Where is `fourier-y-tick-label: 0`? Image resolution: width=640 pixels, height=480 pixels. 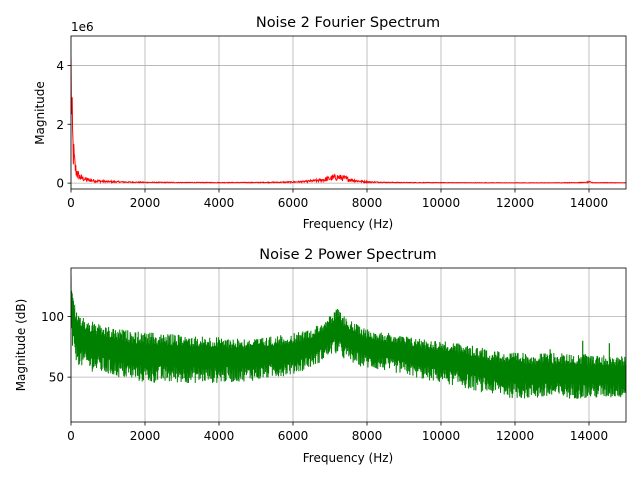 fourier-y-tick-label: 0 is located at coordinates (60, 184).